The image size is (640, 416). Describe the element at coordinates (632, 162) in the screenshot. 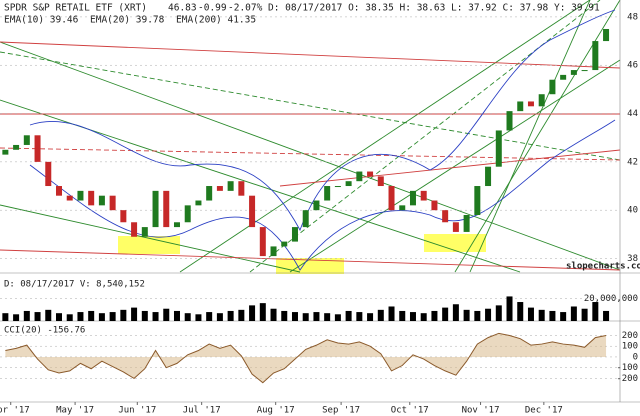

I see `y-tick-label: 42` at that location.